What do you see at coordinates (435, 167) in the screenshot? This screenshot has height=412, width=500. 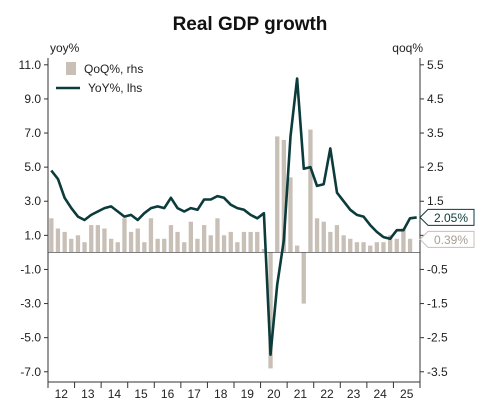 I see `right-tick-label: 2.5` at bounding box center [435, 167].